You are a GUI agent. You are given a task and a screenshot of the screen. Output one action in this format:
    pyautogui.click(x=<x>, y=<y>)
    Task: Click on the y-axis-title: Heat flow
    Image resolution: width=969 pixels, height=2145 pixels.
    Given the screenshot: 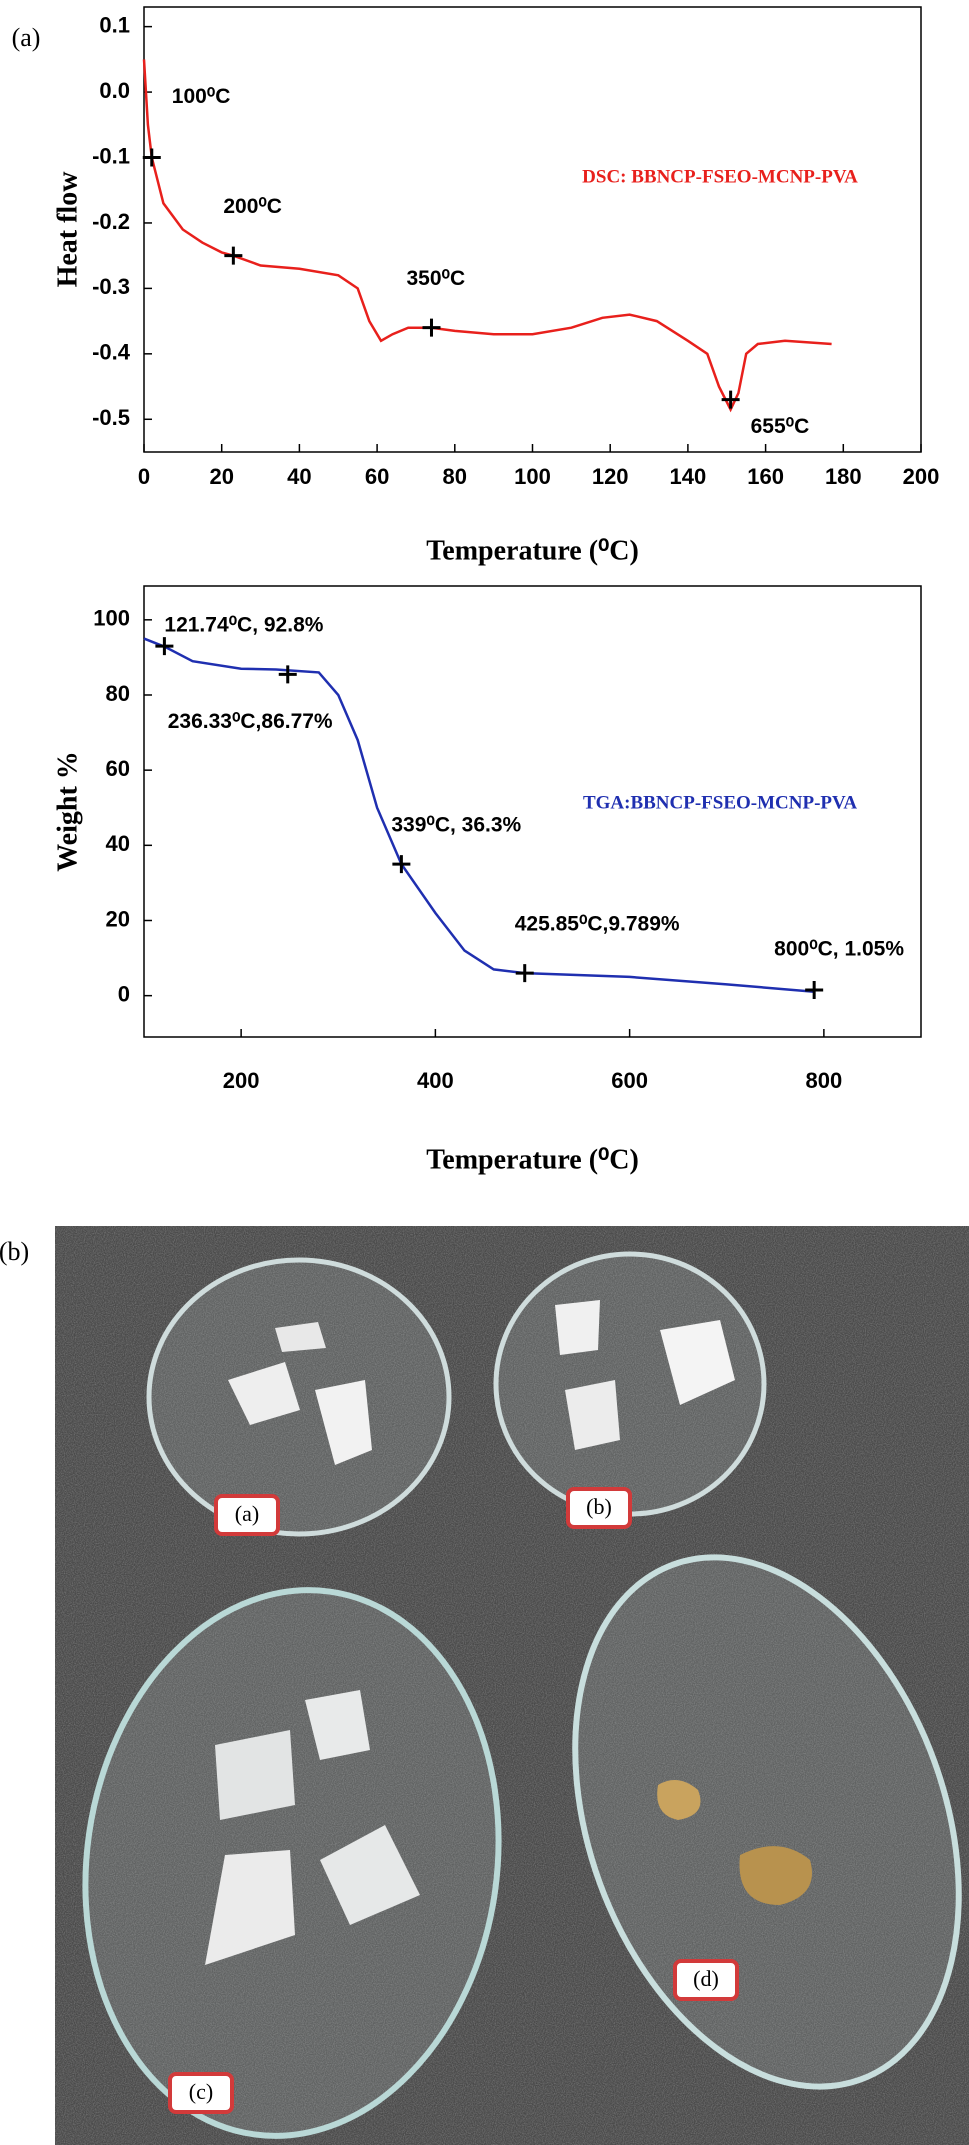 What is the action you would take?
    pyautogui.click(x=67, y=229)
    